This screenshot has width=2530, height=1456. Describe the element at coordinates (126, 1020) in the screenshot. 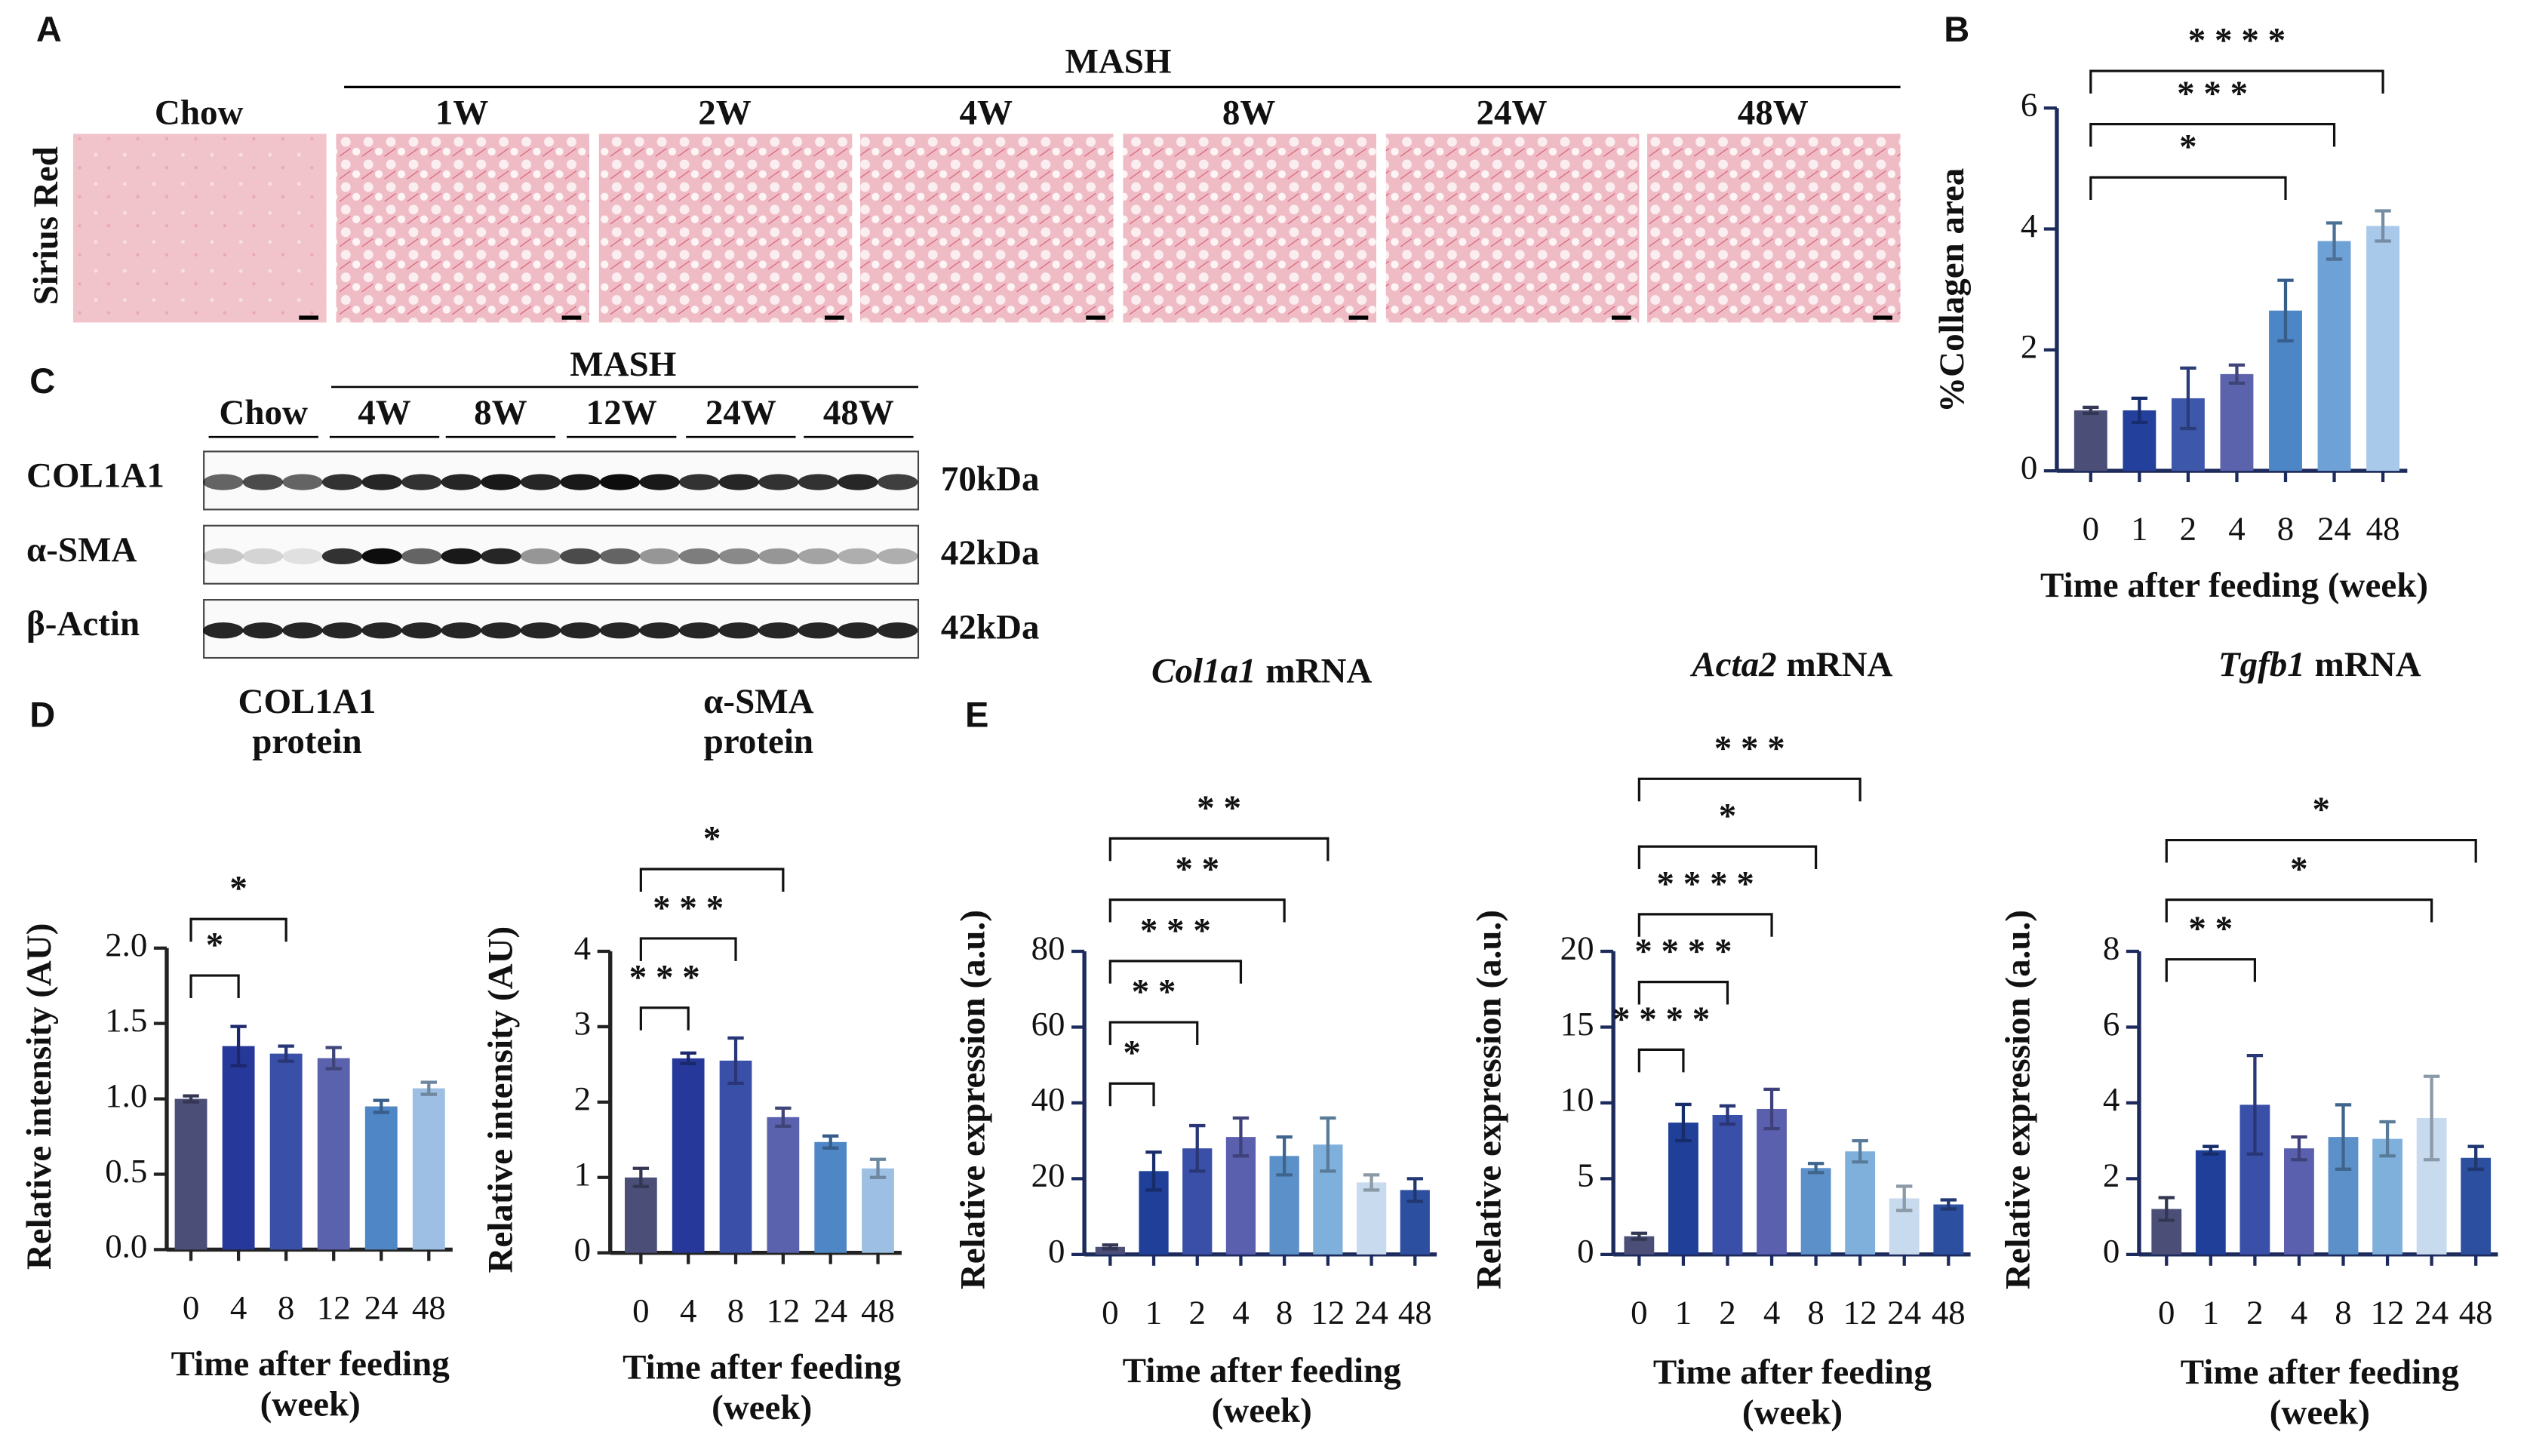

I see `y-tick-label: 1.5` at that location.